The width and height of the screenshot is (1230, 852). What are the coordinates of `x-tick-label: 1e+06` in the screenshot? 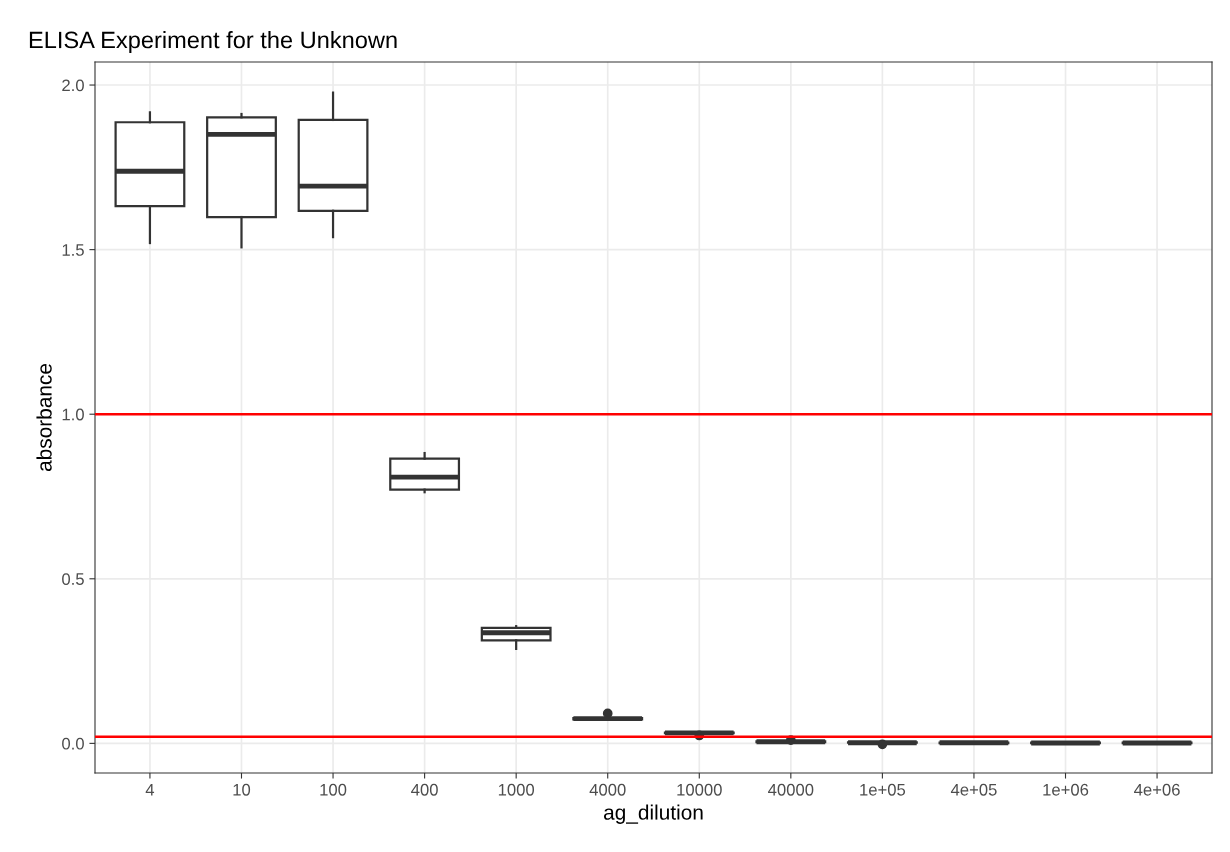 It's located at (1066, 789).